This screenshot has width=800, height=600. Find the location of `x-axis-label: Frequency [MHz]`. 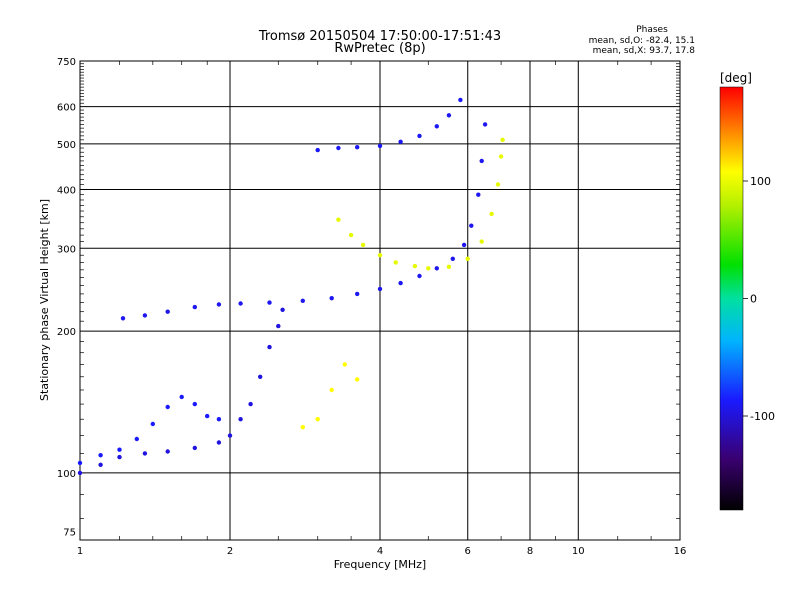

x-axis-label: Frequency [MHz] is located at coordinates (380, 564).